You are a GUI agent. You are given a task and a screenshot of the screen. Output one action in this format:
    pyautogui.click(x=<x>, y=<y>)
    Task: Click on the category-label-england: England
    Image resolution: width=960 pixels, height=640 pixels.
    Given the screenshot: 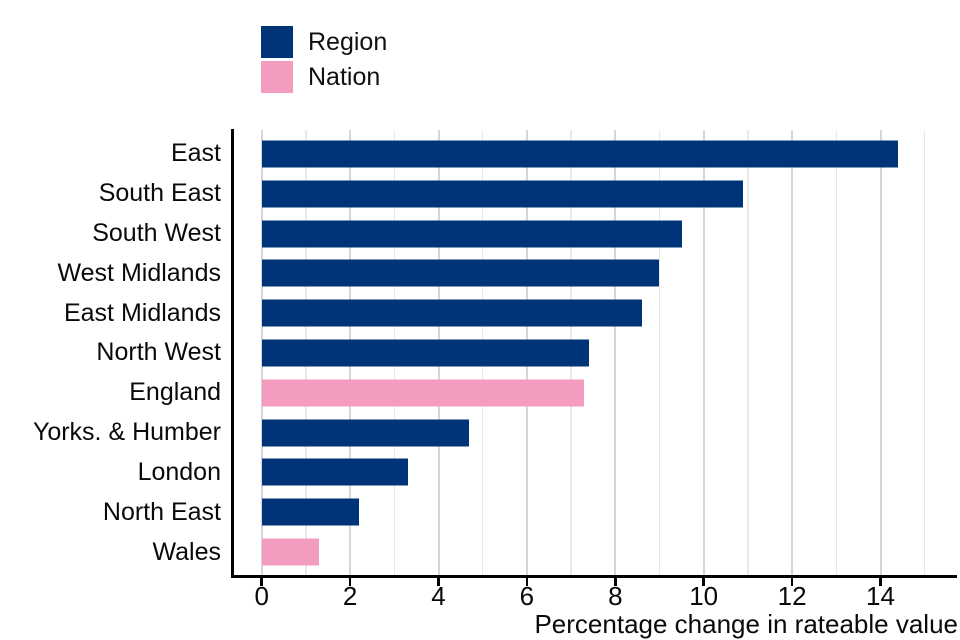 What is the action you would take?
    pyautogui.click(x=175, y=392)
    